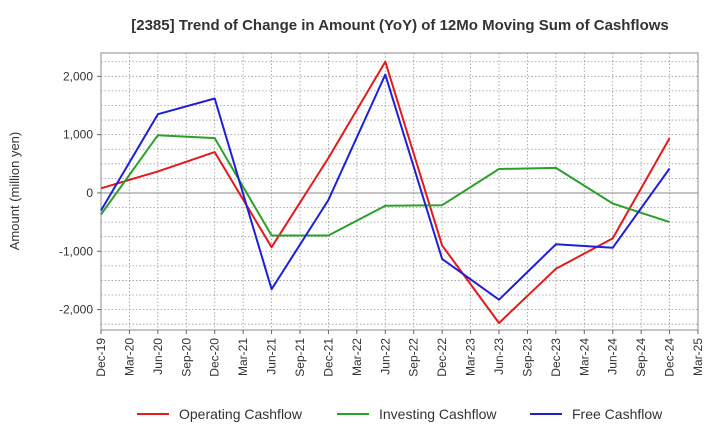 The width and height of the screenshot is (720, 440). What do you see at coordinates (272, 356) in the screenshot?
I see `x-tick-label: Jun-21` at bounding box center [272, 356].